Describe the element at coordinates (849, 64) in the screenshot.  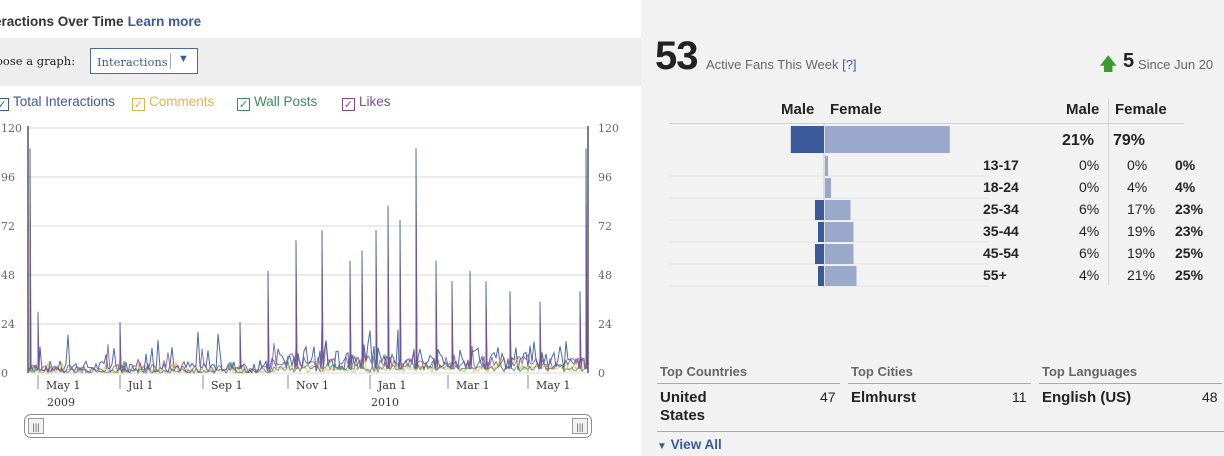
I see `help-link: [?]` at that location.